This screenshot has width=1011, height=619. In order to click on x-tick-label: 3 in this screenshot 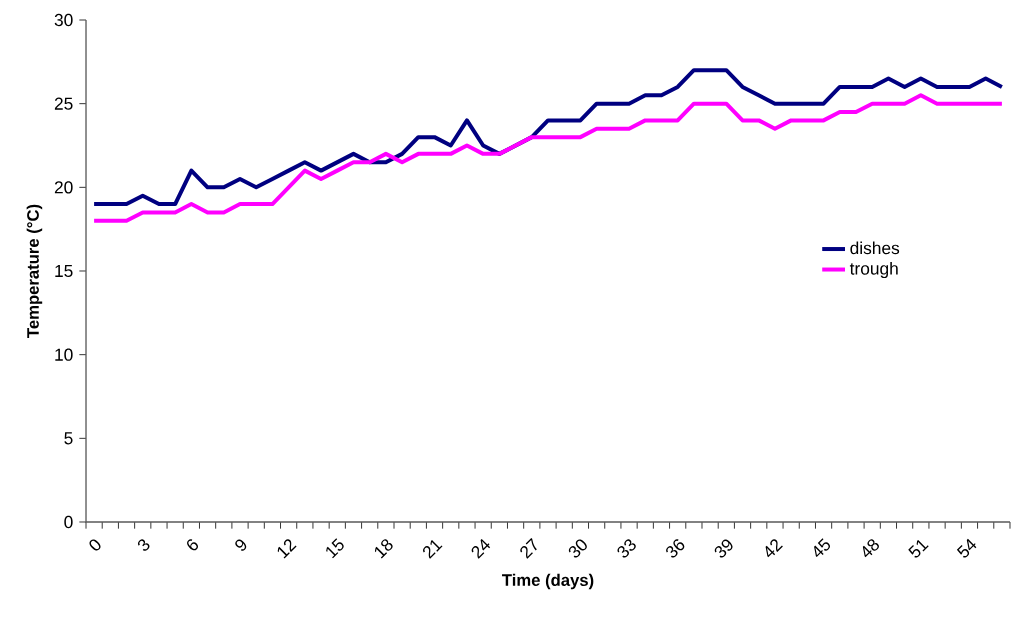, I will do `click(143, 545)`.